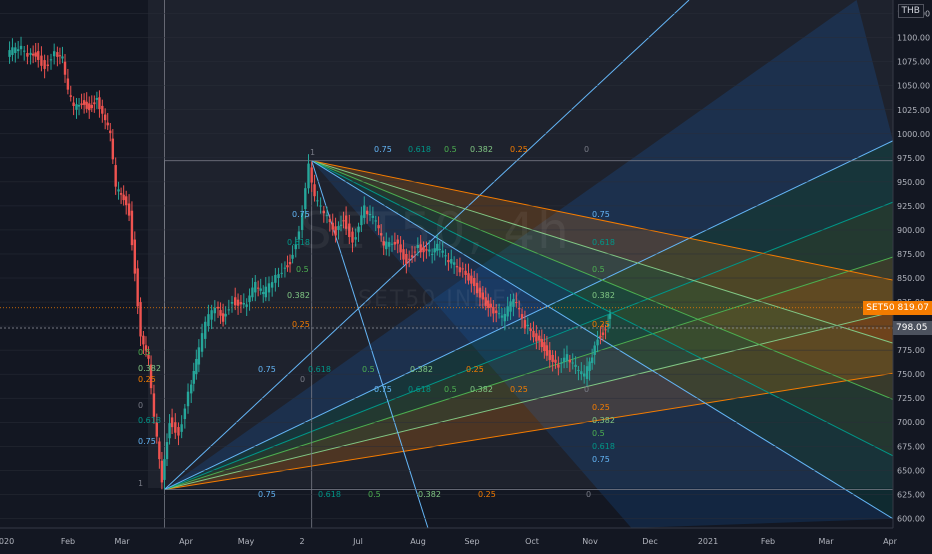 The width and height of the screenshot is (932, 554). What do you see at coordinates (912, 327) in the screenshot?
I see `crosshair-price-tag: 798.05` at bounding box center [912, 327].